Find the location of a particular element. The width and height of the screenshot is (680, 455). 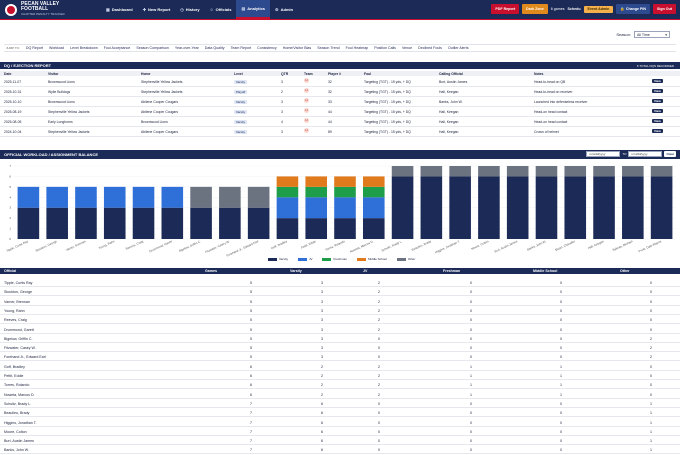

workload-col-varsity: Varsity is located at coordinates (296, 271).